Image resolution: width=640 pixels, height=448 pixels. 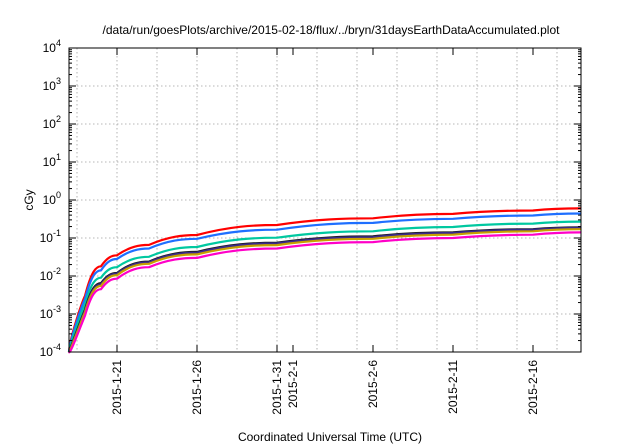 I want to click on x-axis-label: Coordinated Universal Time (UTC), so click(x=330, y=437).